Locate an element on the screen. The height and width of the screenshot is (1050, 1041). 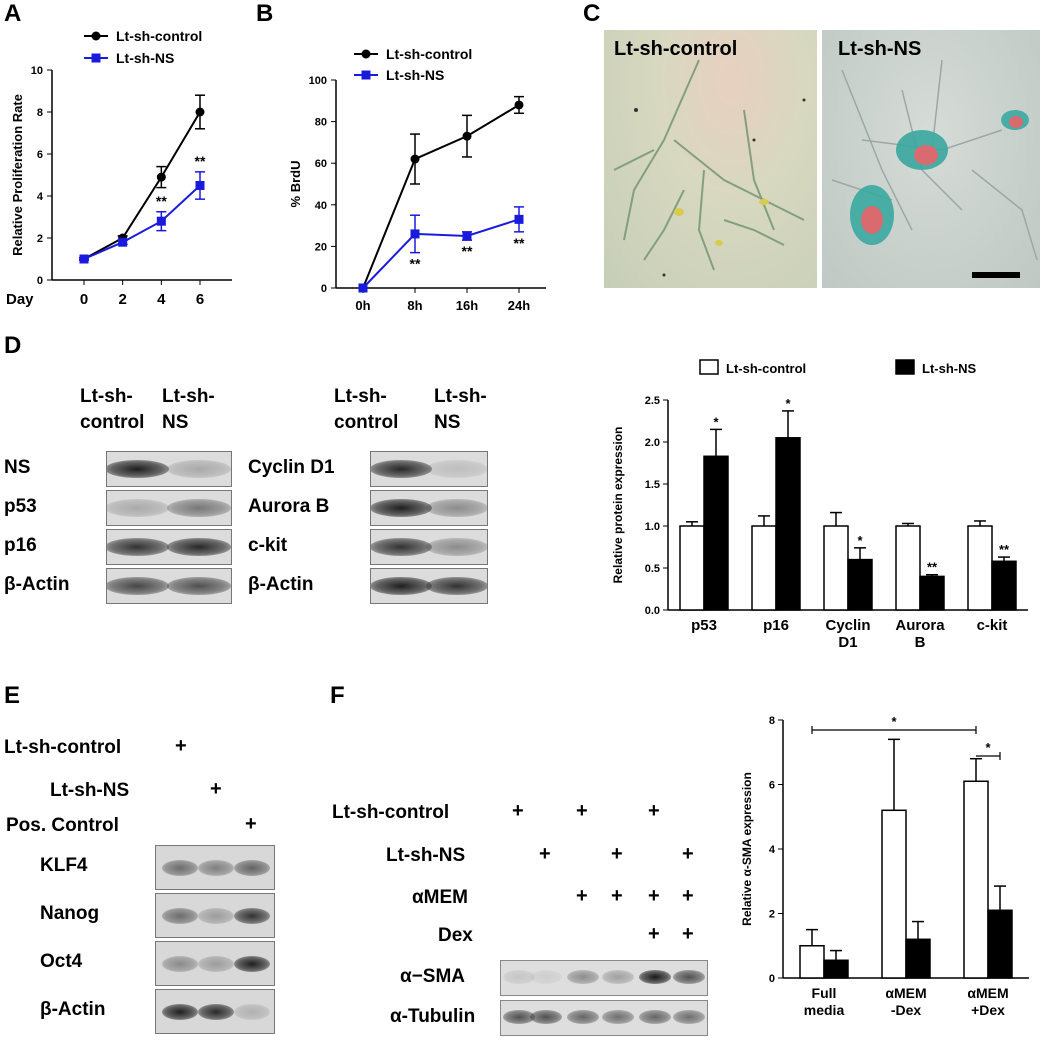
legend-label: Lt-sh-NS is located at coordinates (949, 368).